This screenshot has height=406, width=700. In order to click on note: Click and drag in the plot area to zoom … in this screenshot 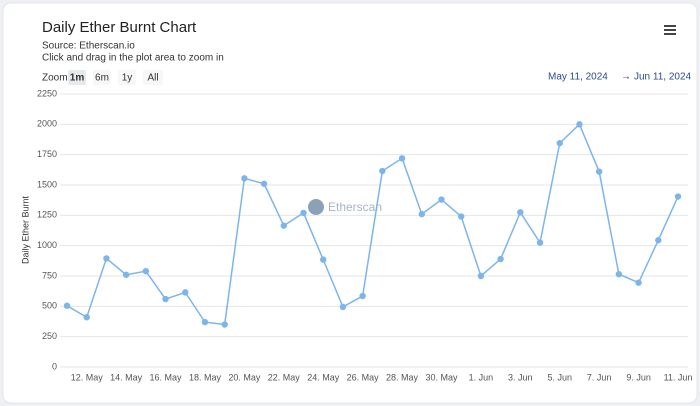, I will do `click(133, 58)`.